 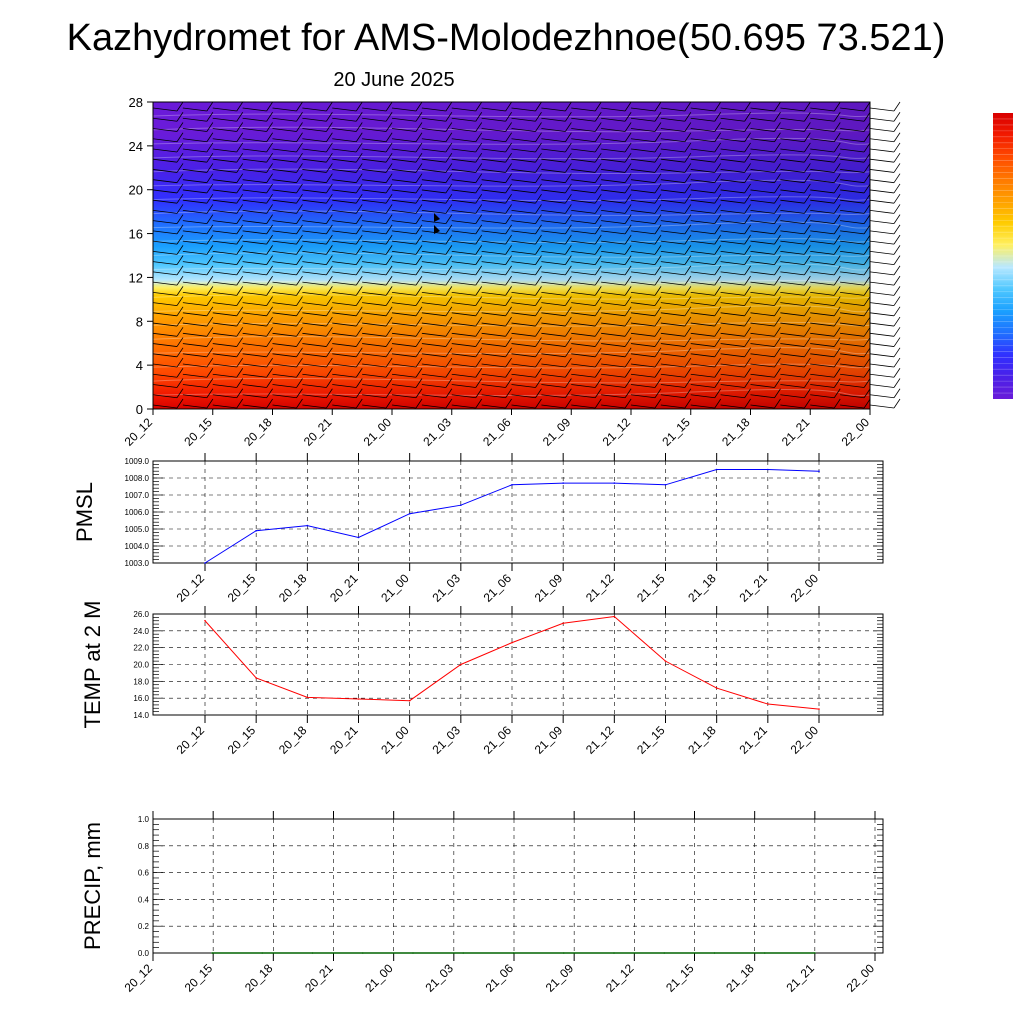 I want to click on y-tick-label: 20.0, so click(x=141, y=665).